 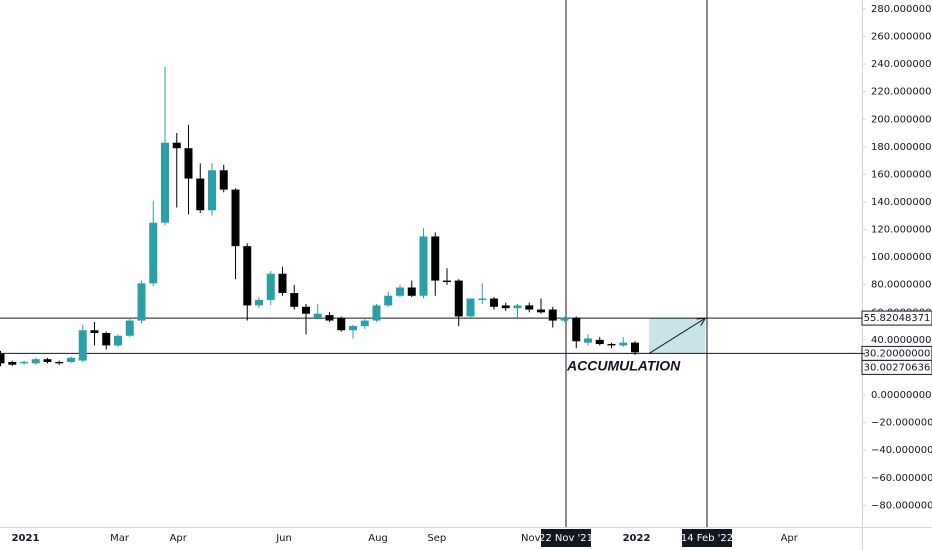 What do you see at coordinates (901, 147) in the screenshot?
I see `y-tick-label: 180.00000000` at bounding box center [901, 147].